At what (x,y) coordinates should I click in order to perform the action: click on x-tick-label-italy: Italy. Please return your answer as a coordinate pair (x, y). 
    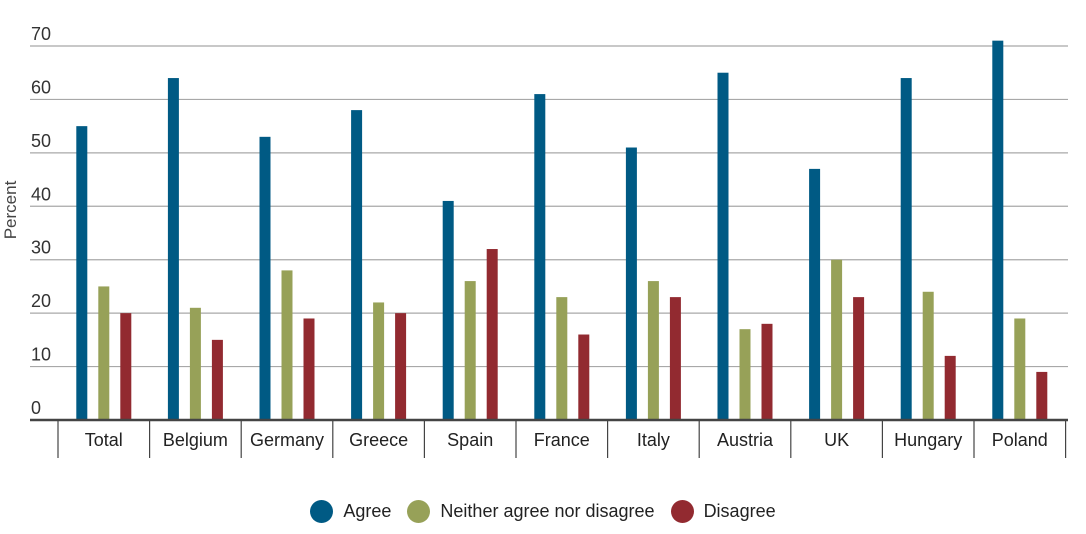
    Looking at the image, I should click on (653, 440).